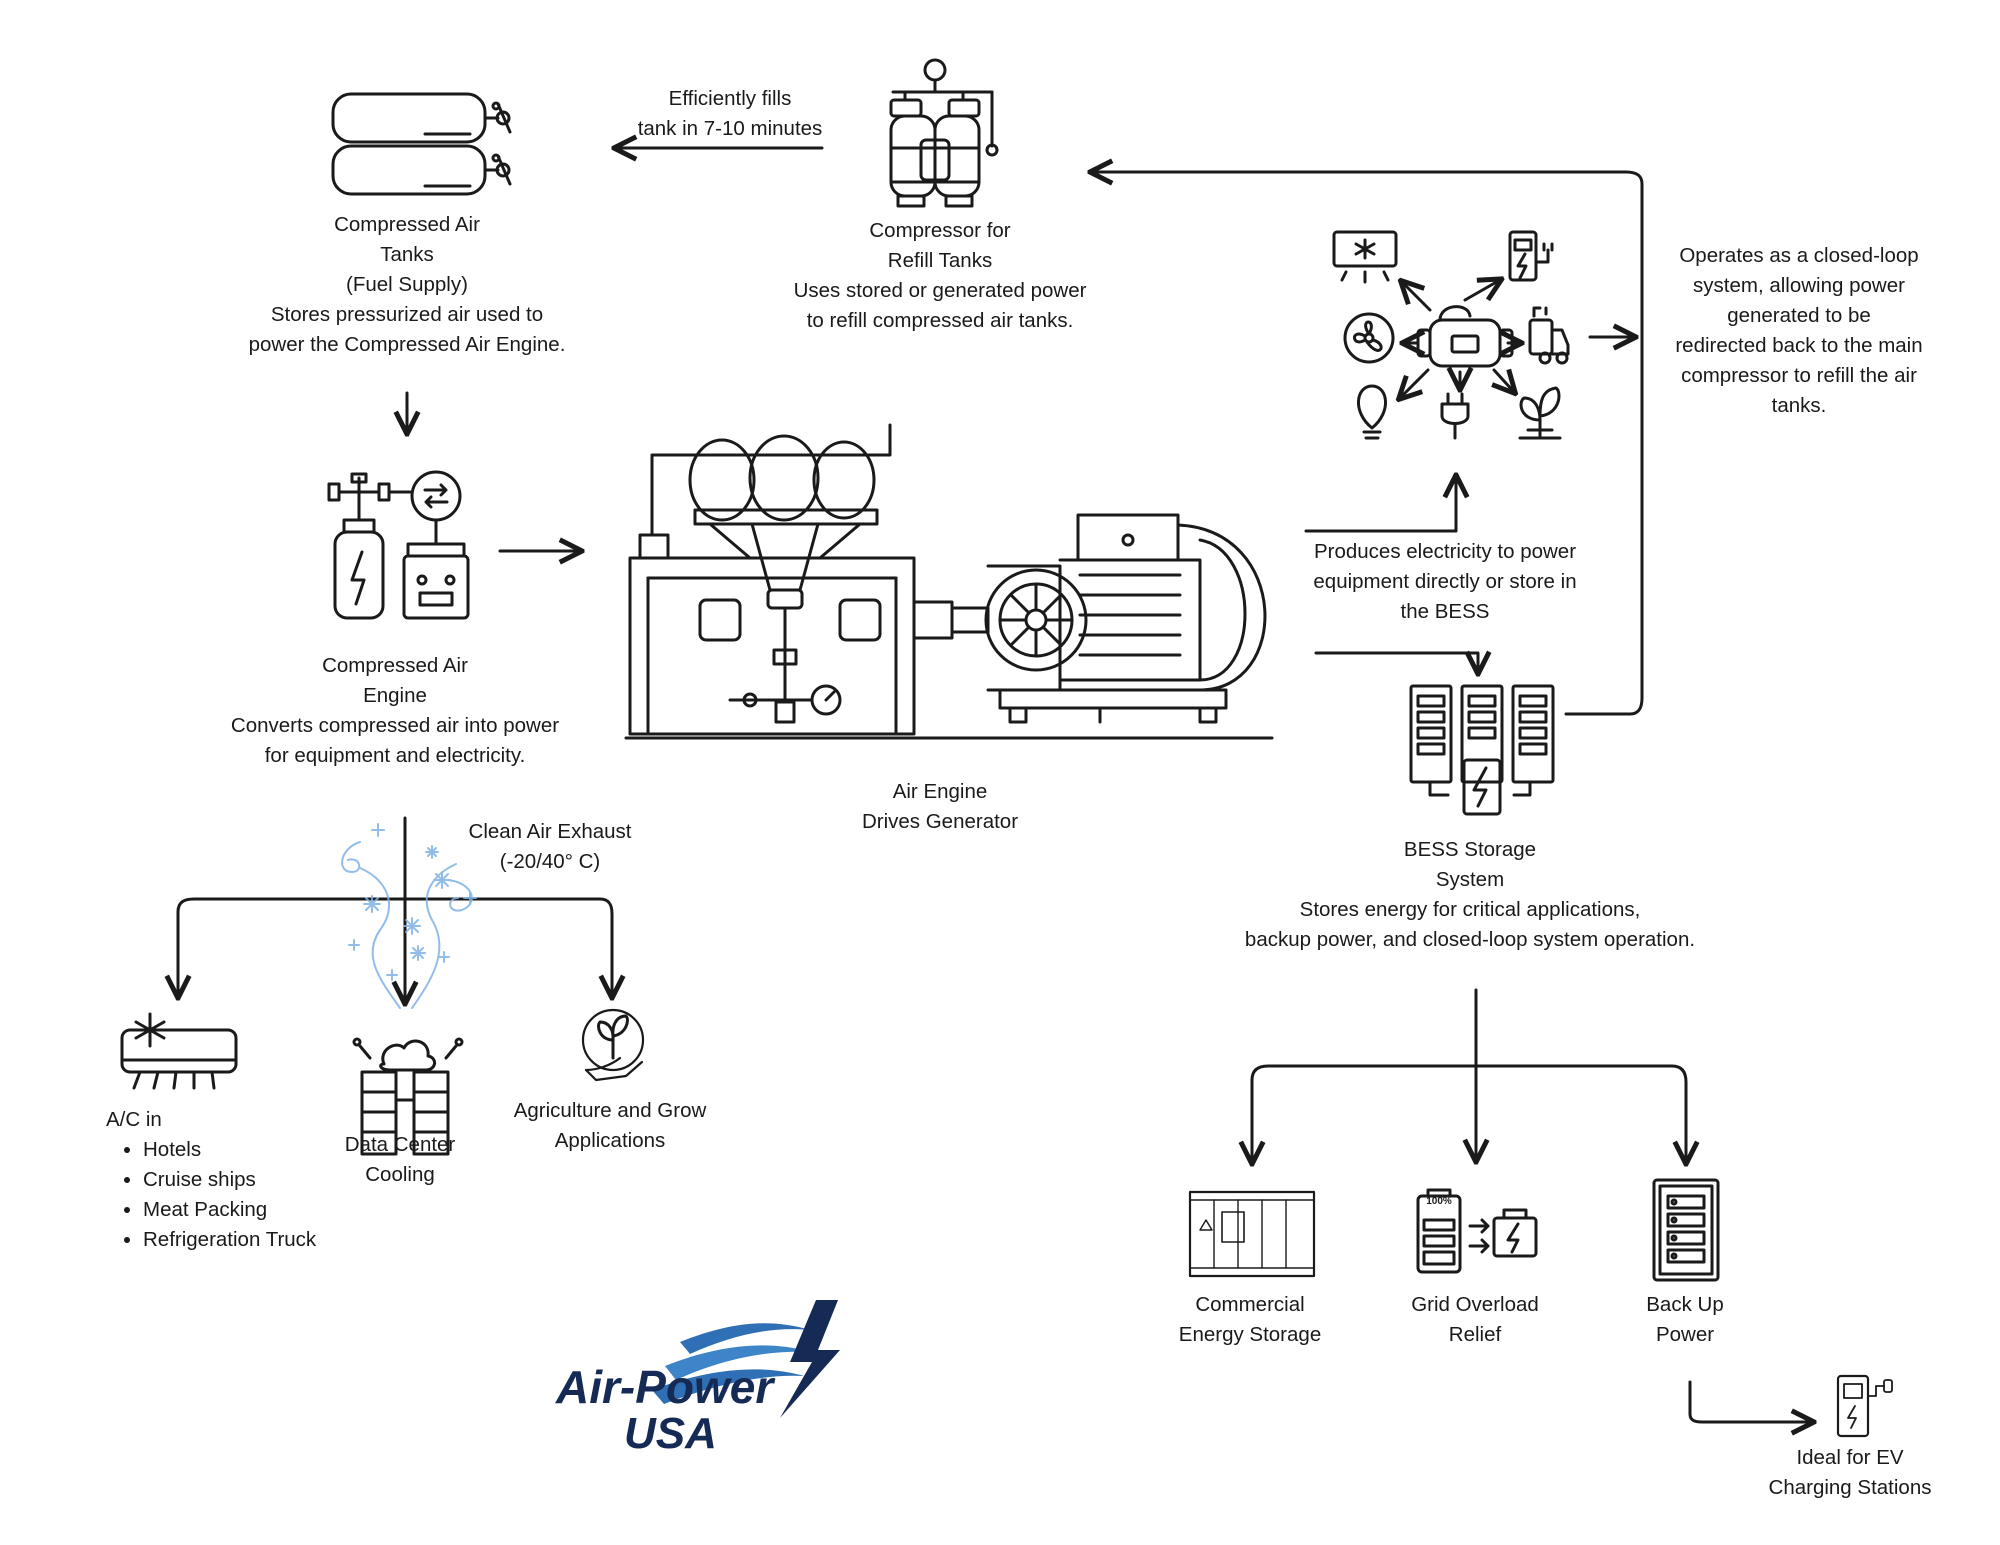 The height and width of the screenshot is (1545, 2000). I want to click on data-center-icon, so click(408, 1096).